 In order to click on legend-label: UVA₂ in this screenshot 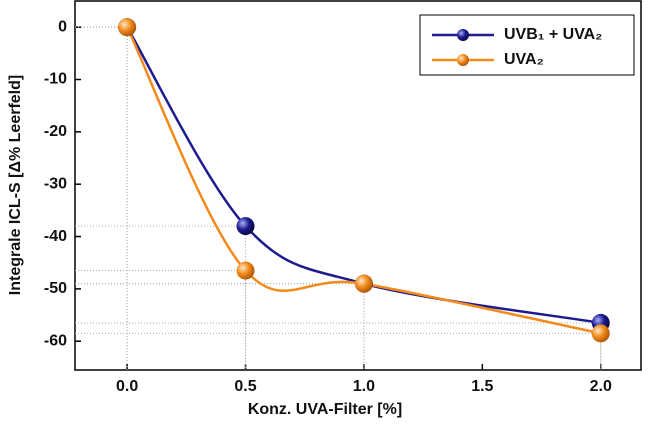, I will do `click(524, 59)`.